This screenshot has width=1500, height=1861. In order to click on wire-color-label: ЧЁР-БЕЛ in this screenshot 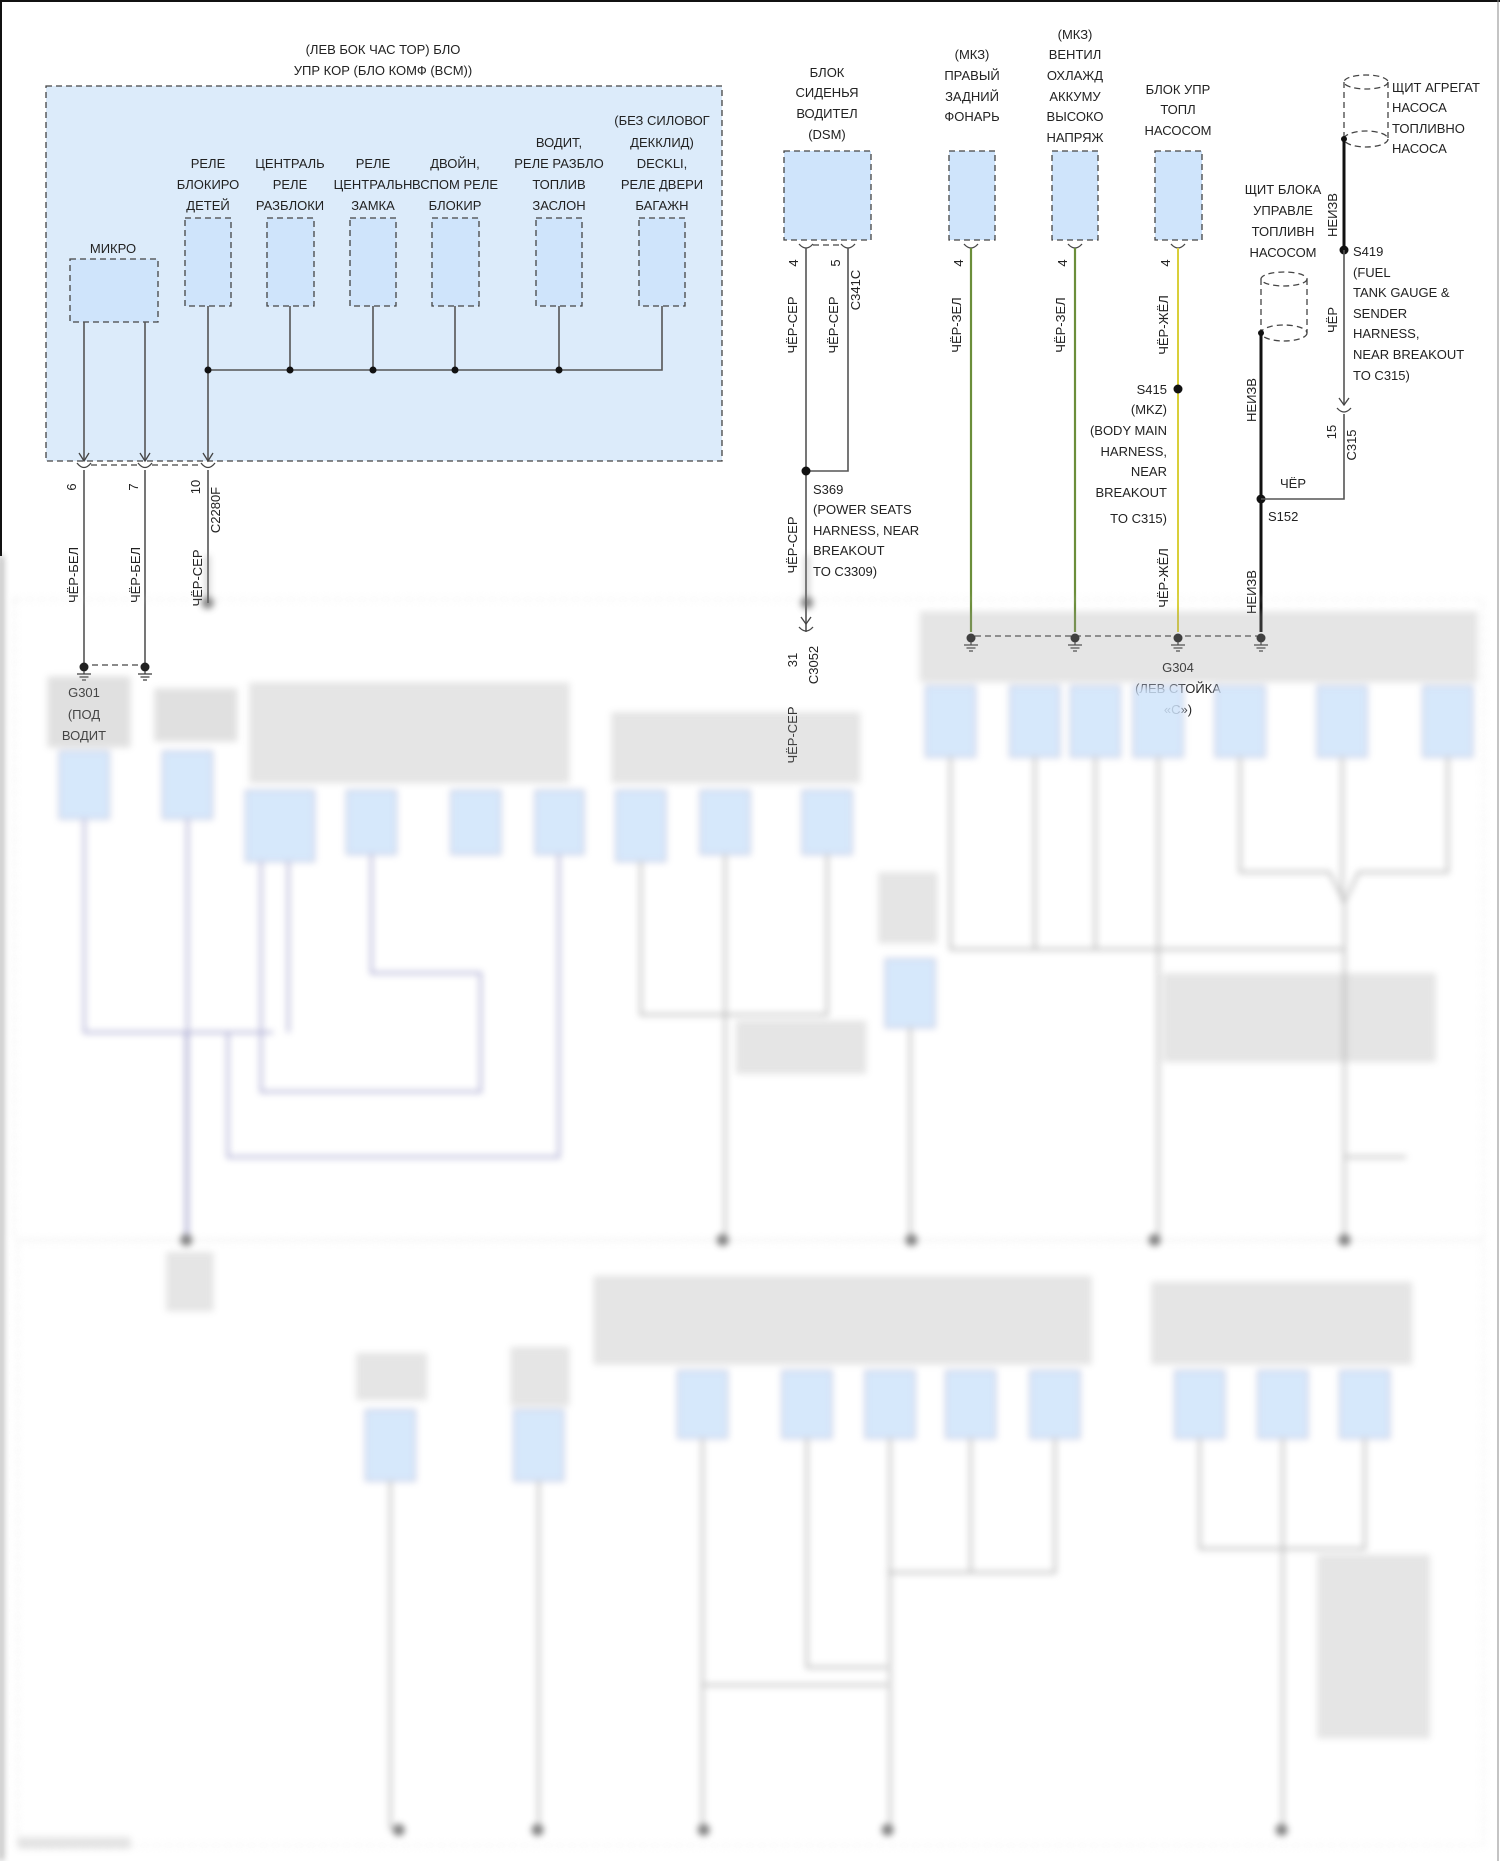, I will do `click(73, 575)`.